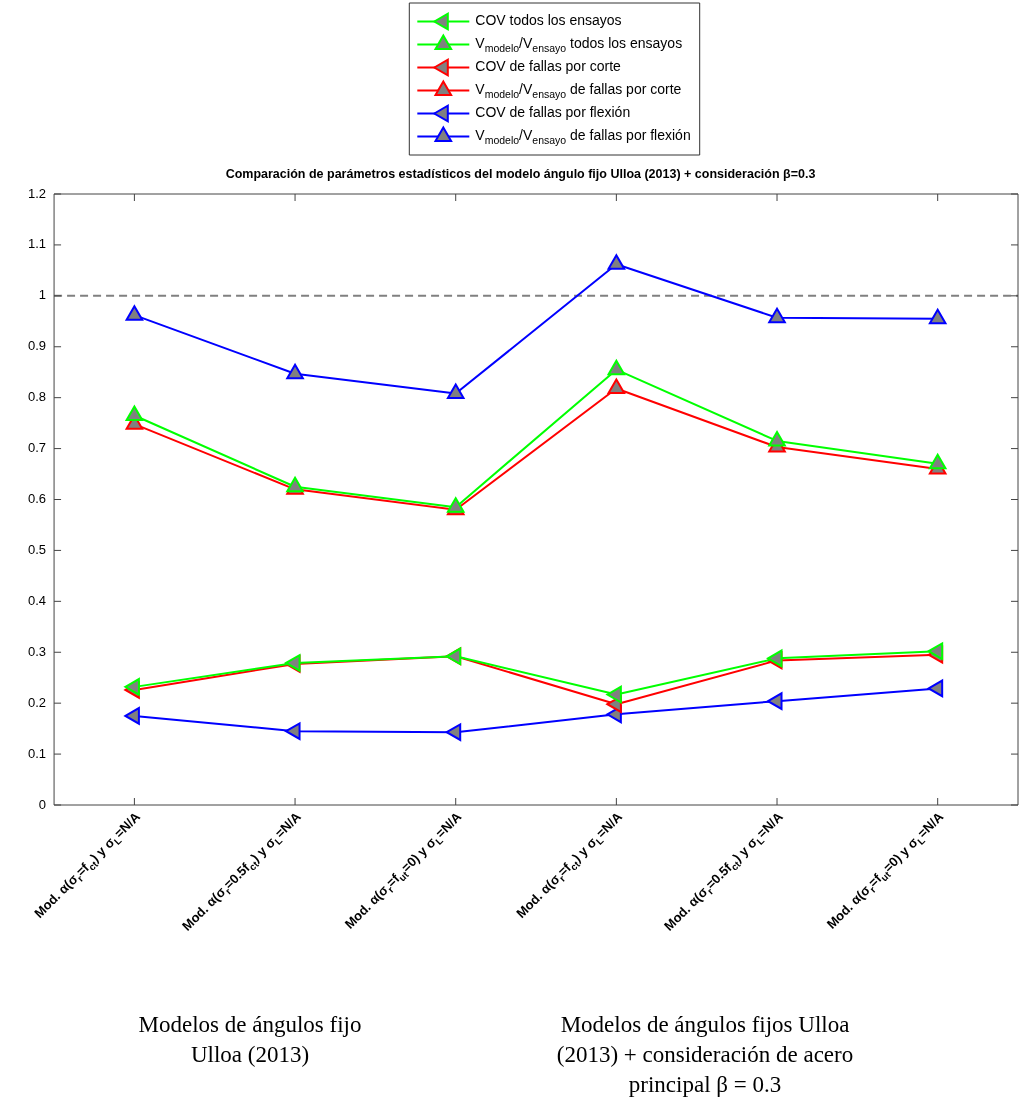 Image resolution: width=1029 pixels, height=1110 pixels. What do you see at coordinates (37, 397) in the screenshot?
I see `y-tick-label: 0.8` at bounding box center [37, 397].